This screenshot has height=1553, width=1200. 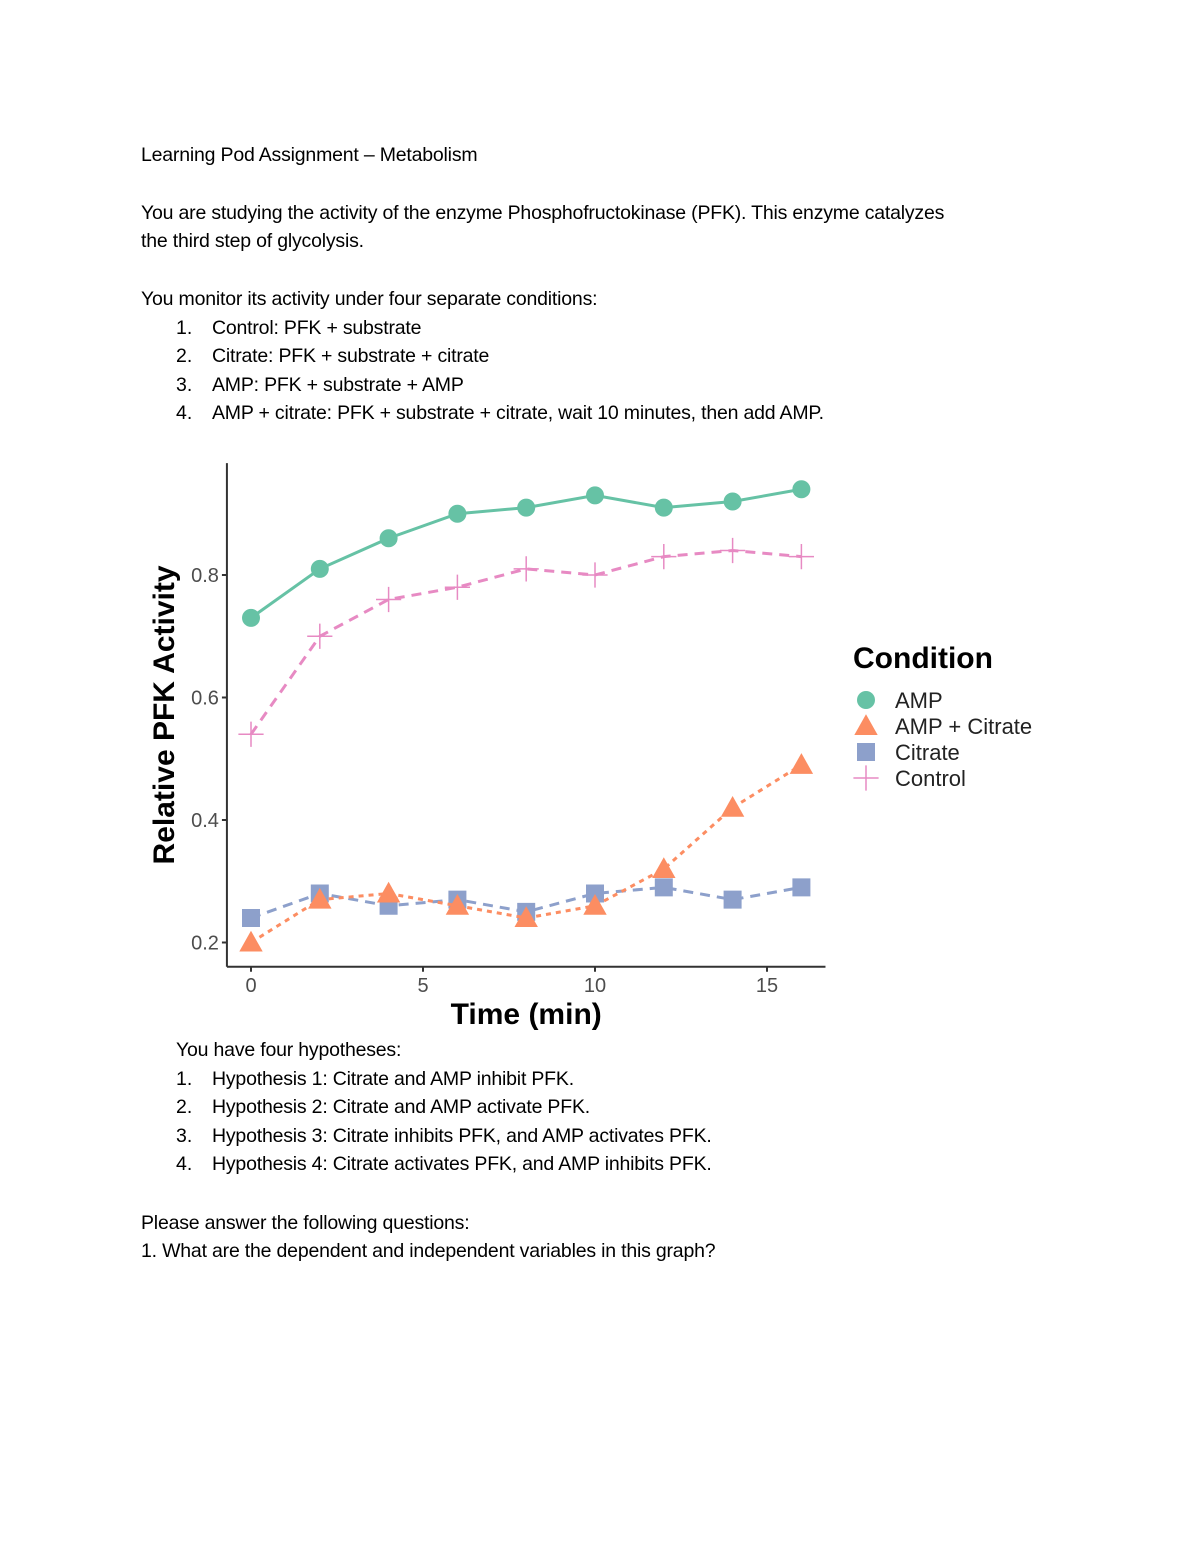 What do you see at coordinates (205, 821) in the screenshot?
I see `y-tick-label: 0.4` at bounding box center [205, 821].